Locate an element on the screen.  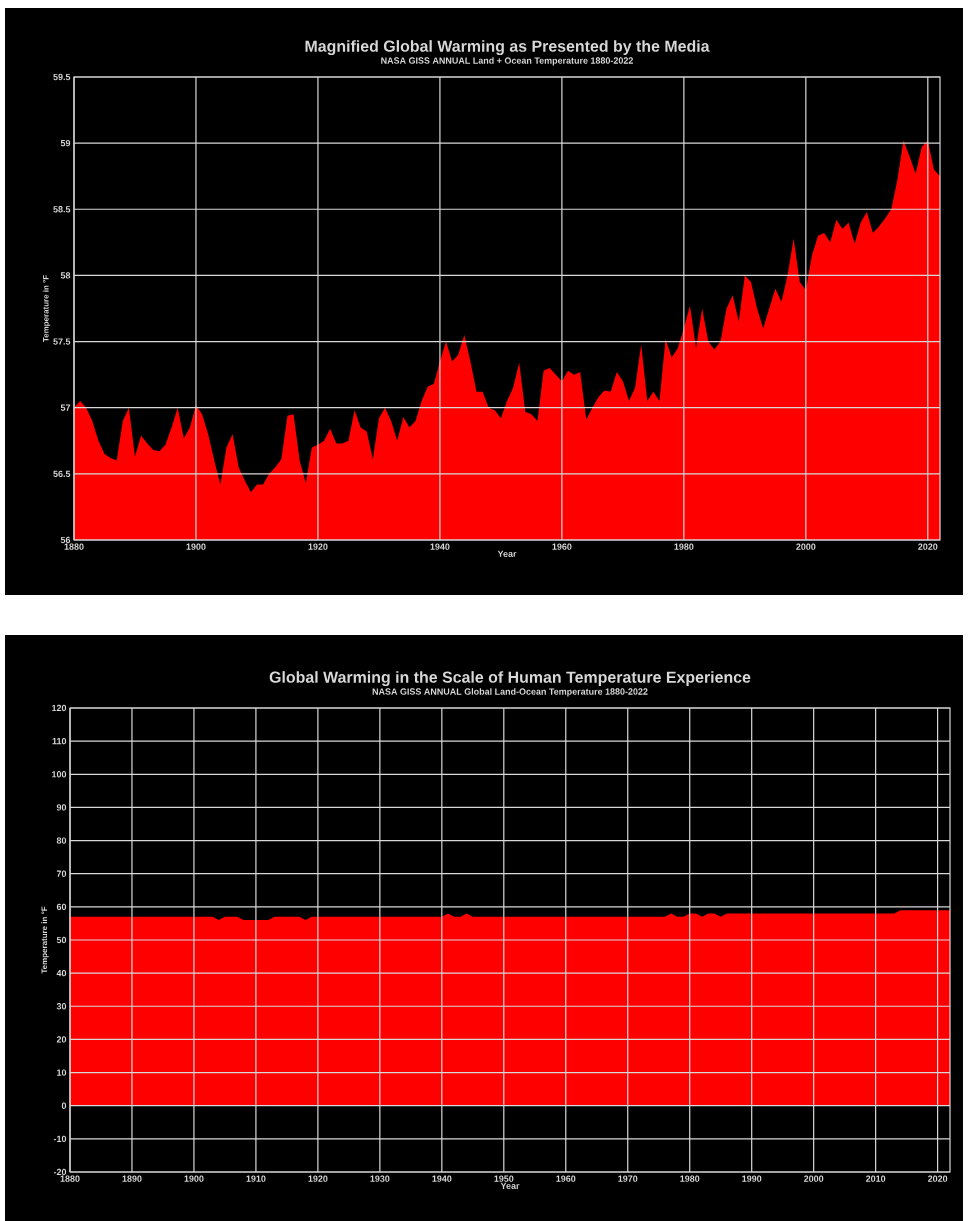
y-tick-label: 90 is located at coordinates (61, 807).